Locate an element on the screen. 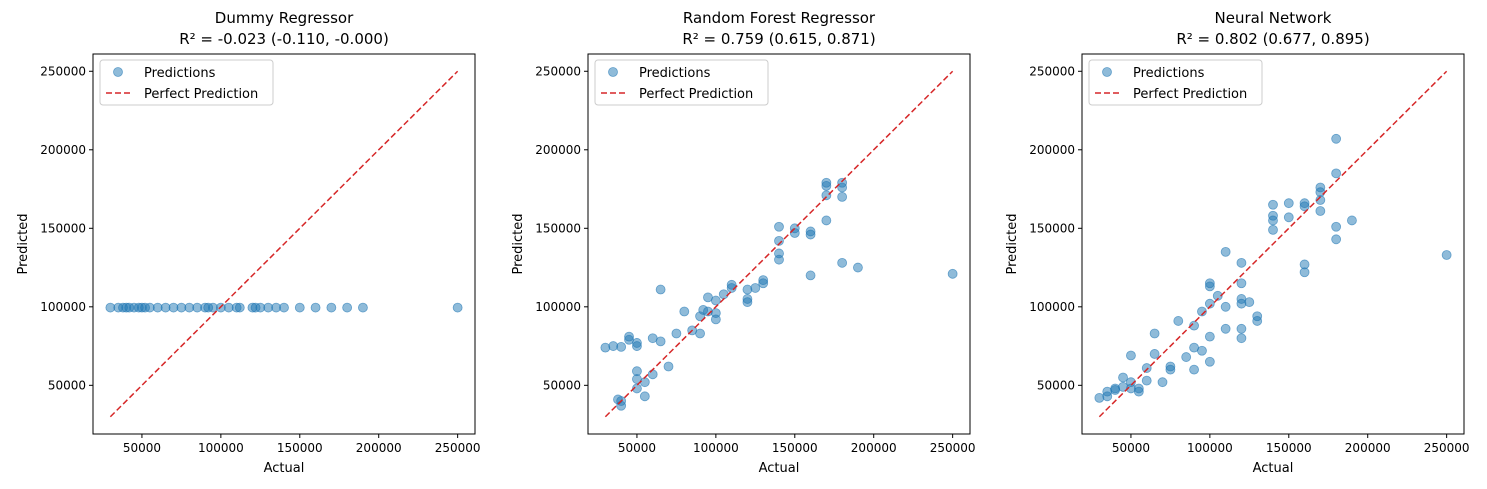 The height and width of the screenshot is (489, 1487). chart-subtitle: R² = 0.802 (0.677, 0.895) is located at coordinates (1272, 39).